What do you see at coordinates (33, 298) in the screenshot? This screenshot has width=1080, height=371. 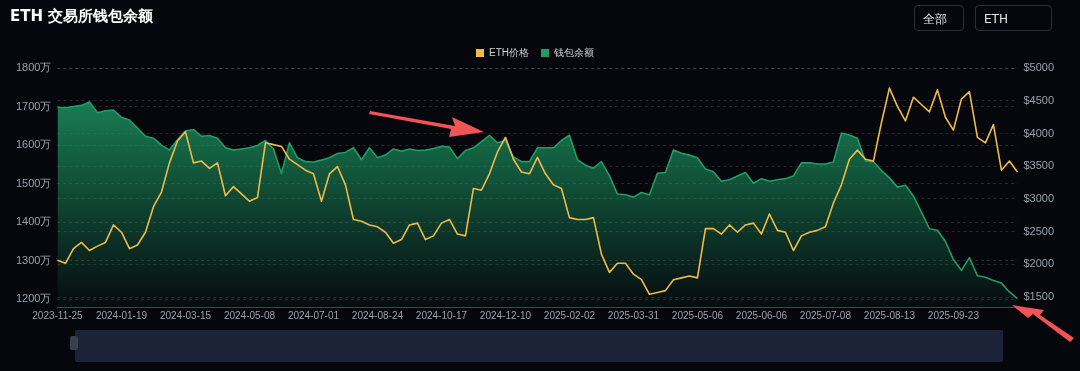 I see `y-tick-label: 1200万` at bounding box center [33, 298].